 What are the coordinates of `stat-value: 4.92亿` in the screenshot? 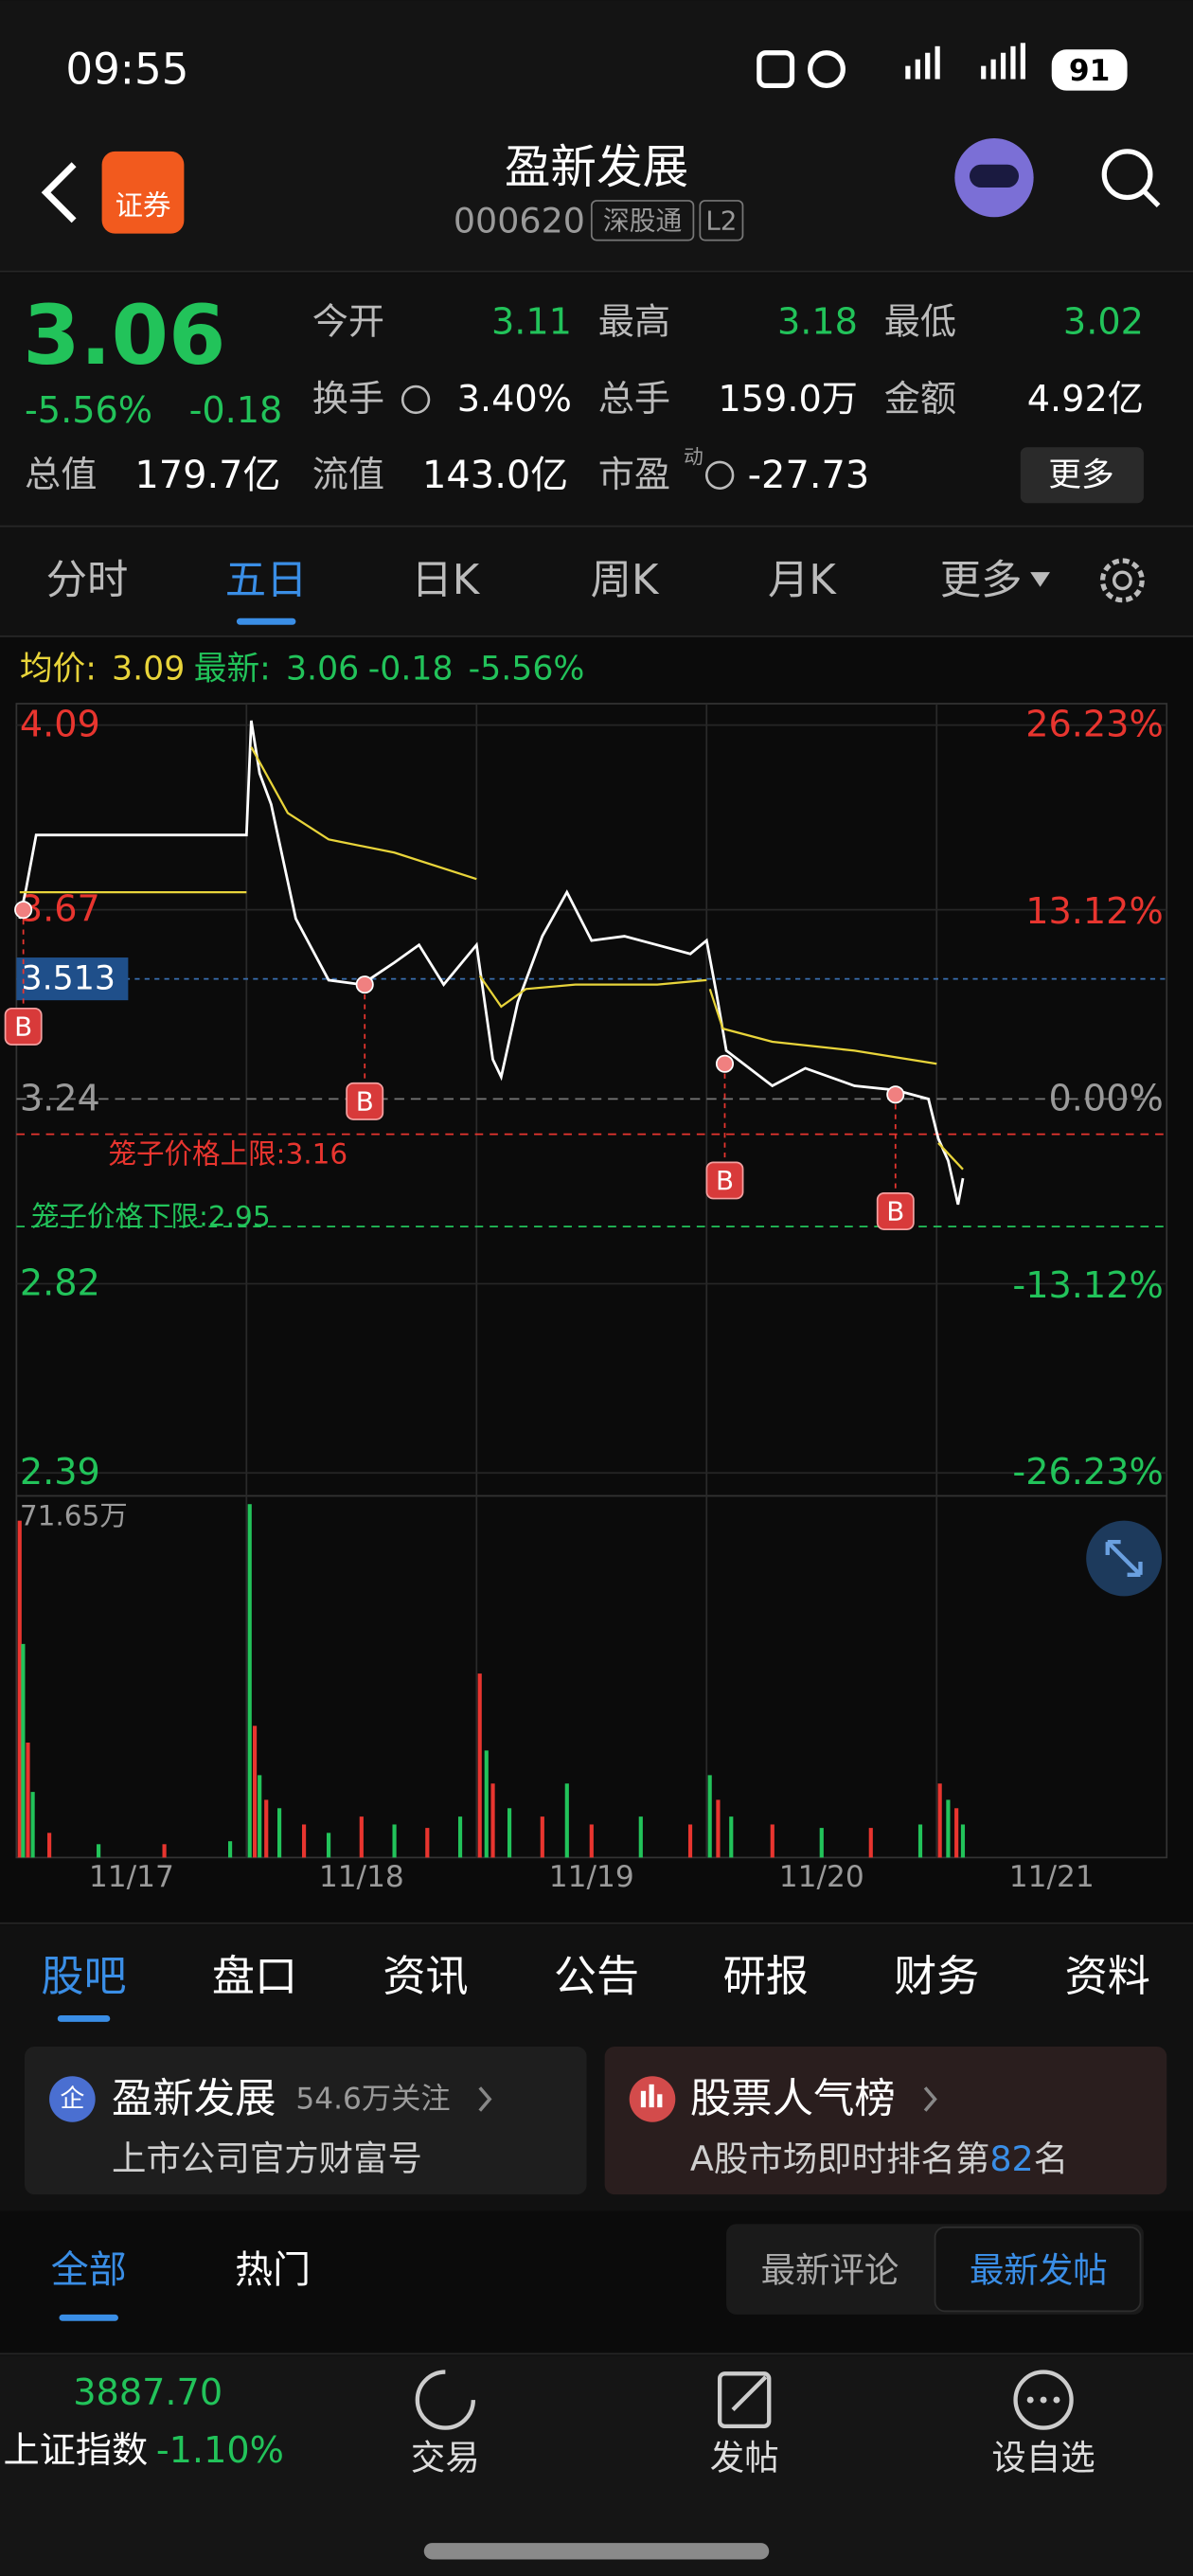 It's located at (1085, 399).